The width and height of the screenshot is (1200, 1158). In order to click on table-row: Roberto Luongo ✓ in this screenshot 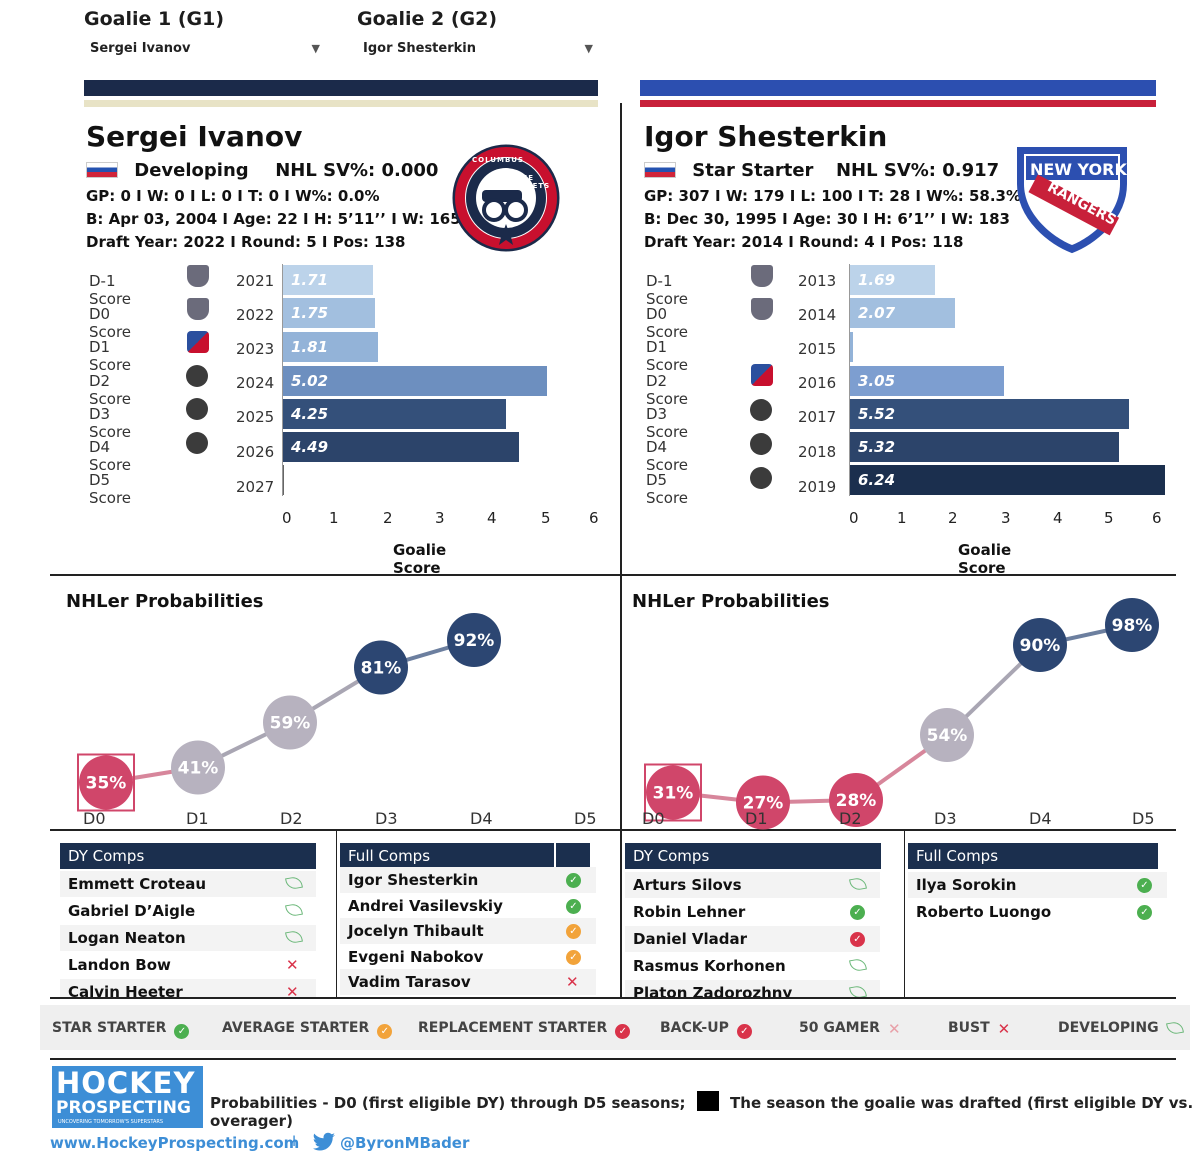, I will do `click(1037, 912)`.